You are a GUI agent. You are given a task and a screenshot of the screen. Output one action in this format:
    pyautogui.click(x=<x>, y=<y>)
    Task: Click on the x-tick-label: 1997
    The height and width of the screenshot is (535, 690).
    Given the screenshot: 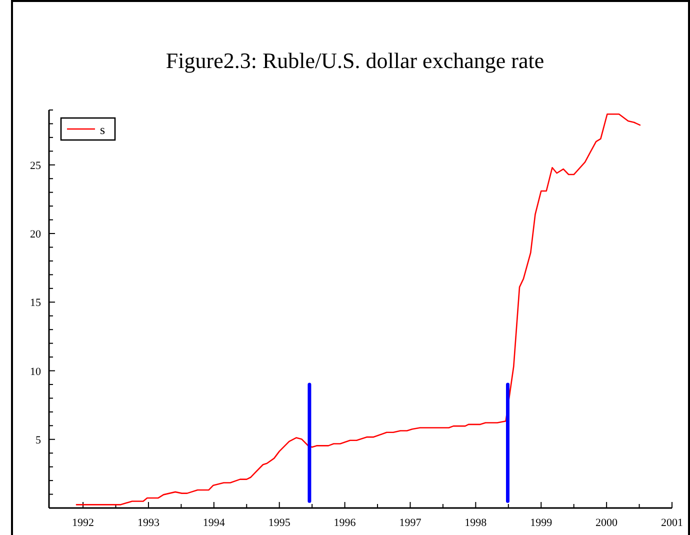 What is the action you would take?
    pyautogui.click(x=410, y=523)
    